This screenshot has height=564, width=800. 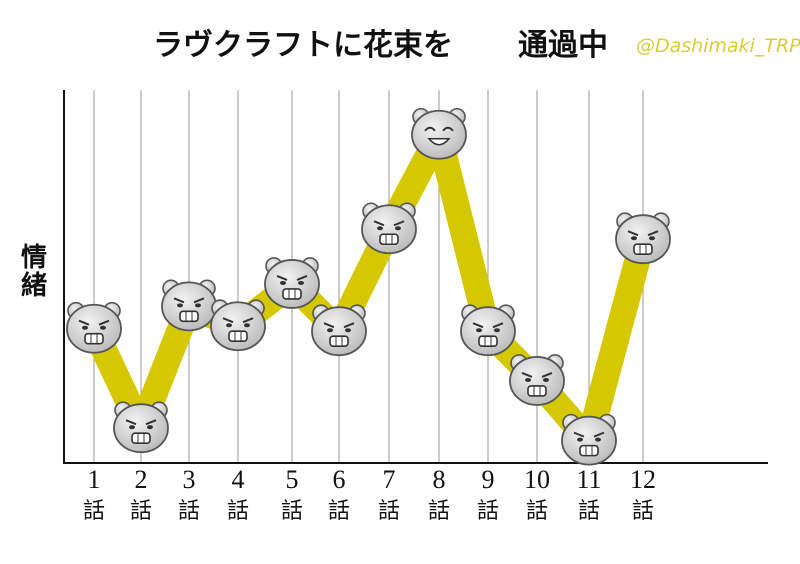 I want to click on x-tick-suffix-9: 話, so click(x=488, y=511).